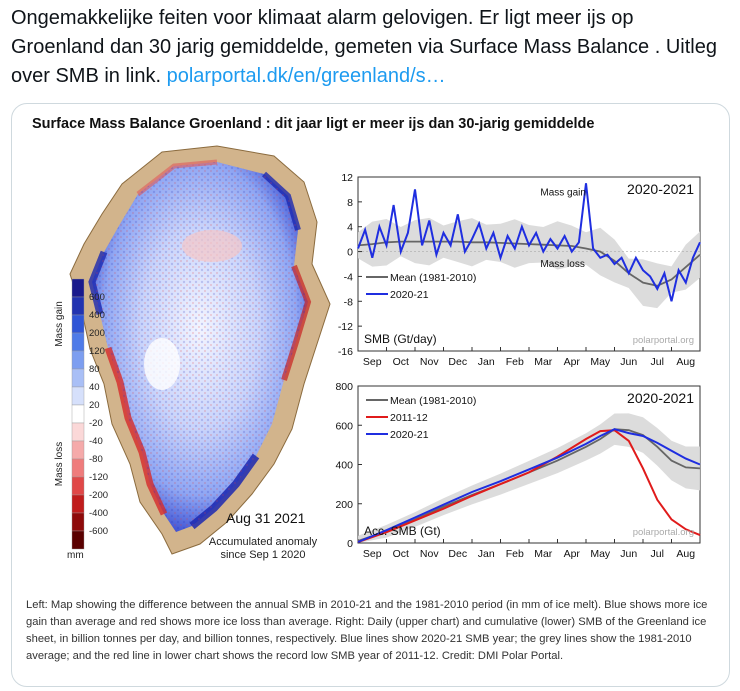  What do you see at coordinates (98, 495) in the screenshot?
I see `scale-tick-label: -200` at bounding box center [98, 495].